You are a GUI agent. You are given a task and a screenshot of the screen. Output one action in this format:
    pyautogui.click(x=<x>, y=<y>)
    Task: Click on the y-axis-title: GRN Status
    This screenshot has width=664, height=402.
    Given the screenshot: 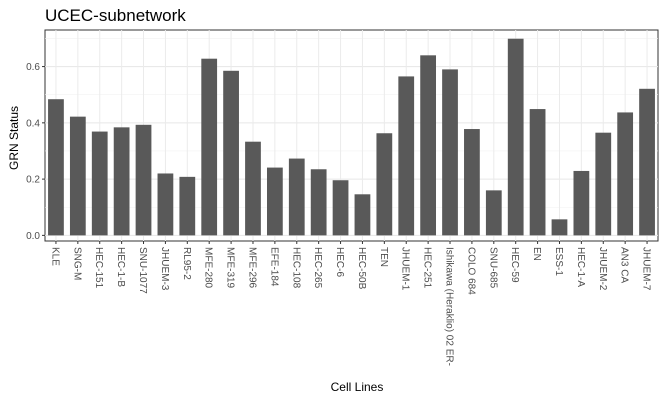 What is the action you would take?
    pyautogui.click(x=14, y=138)
    